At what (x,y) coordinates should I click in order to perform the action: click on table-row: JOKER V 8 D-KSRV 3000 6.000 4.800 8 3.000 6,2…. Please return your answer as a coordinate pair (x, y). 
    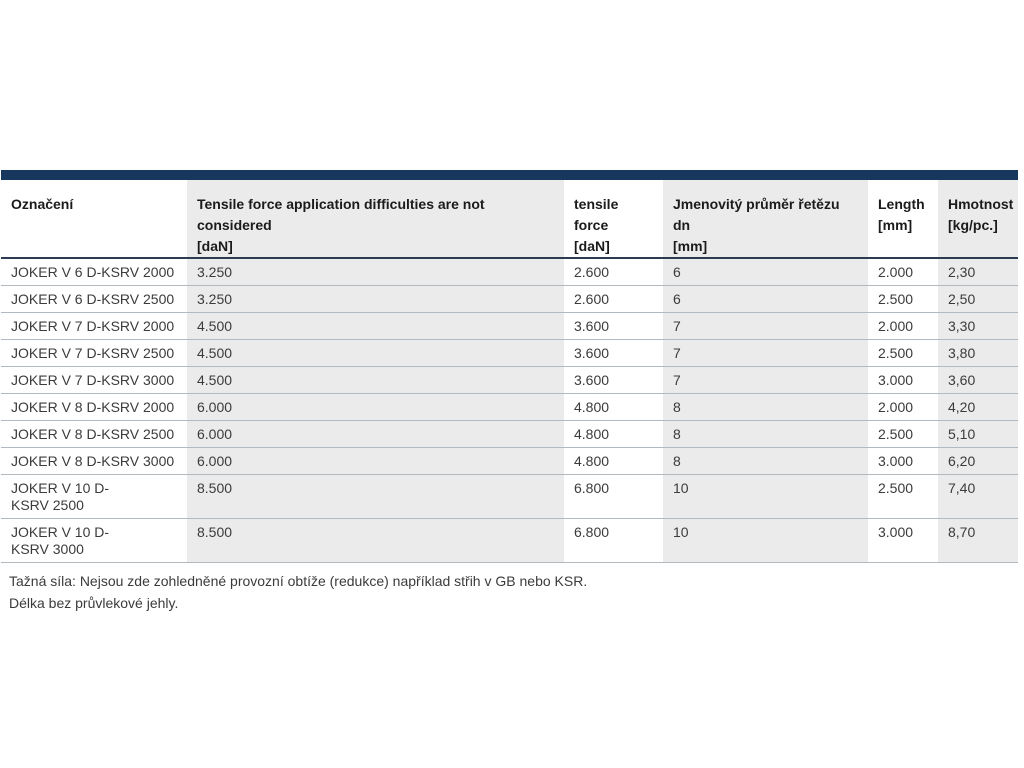
    Looking at the image, I should click on (509, 461).